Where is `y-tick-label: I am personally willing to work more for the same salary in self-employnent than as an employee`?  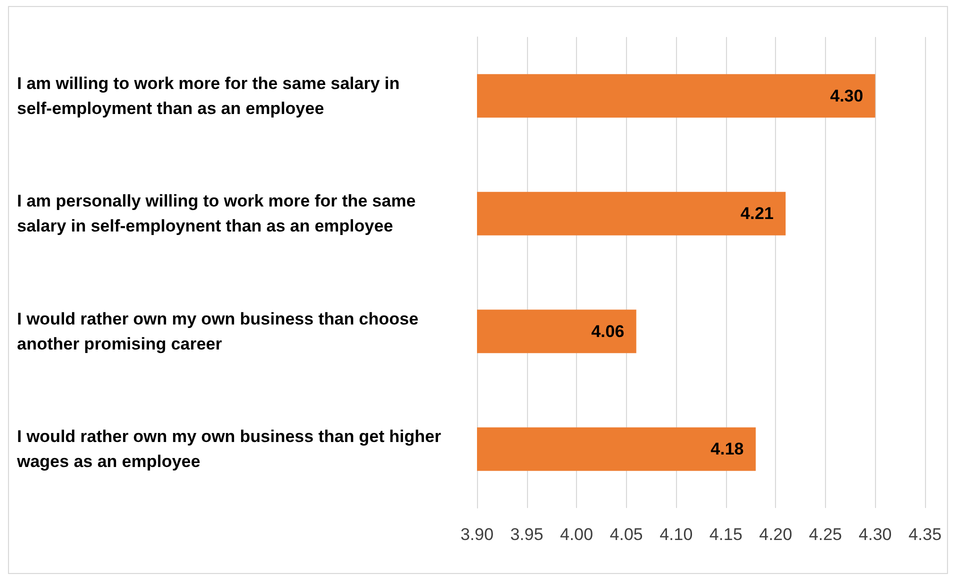 y-tick-label: I am personally willing to work more for the same salary in self-employnent than as an employee is located at coordinates (218, 214).